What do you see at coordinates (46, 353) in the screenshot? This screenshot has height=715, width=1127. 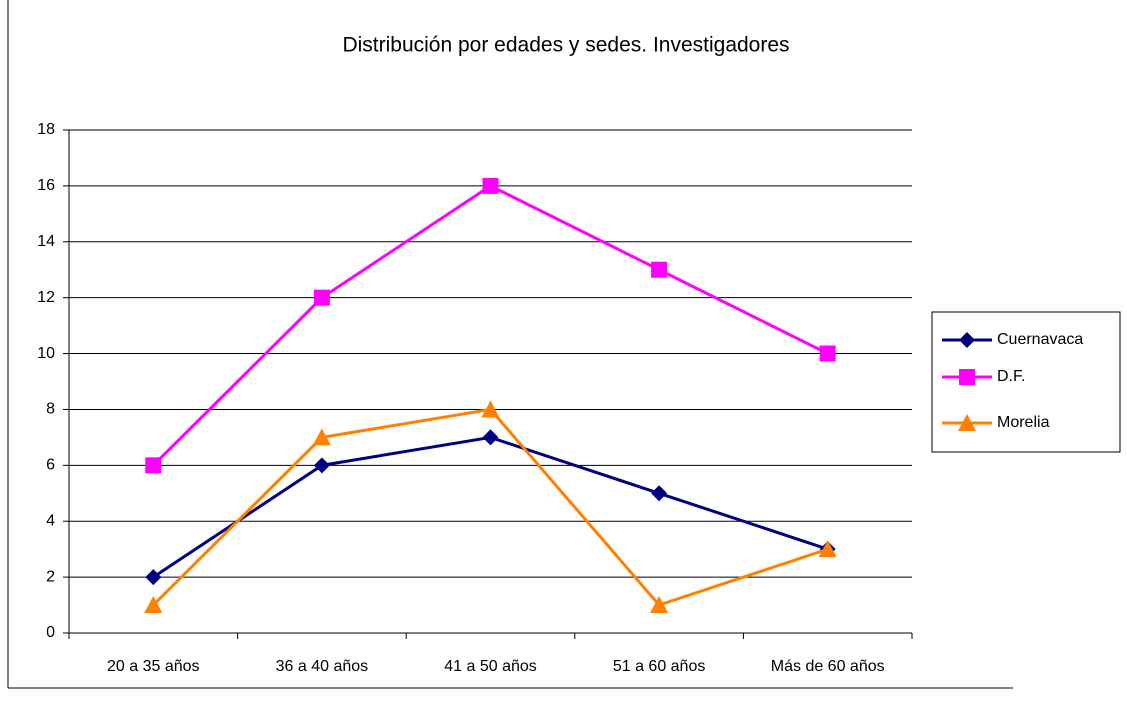 I see `y-tick-label: 10` at bounding box center [46, 353].